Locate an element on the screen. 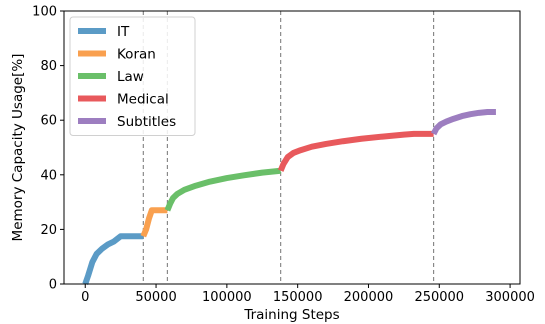 The width and height of the screenshot is (545, 324). y-tick-label: 40 is located at coordinates (48, 175).